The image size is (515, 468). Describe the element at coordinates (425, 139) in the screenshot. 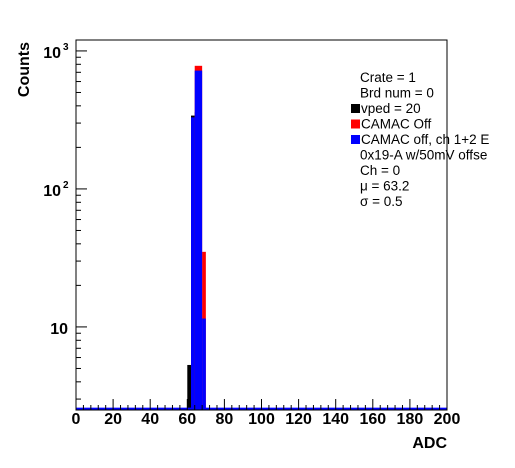

I see `legend-entry: CAMAC off, ch 1+2 E` at that location.